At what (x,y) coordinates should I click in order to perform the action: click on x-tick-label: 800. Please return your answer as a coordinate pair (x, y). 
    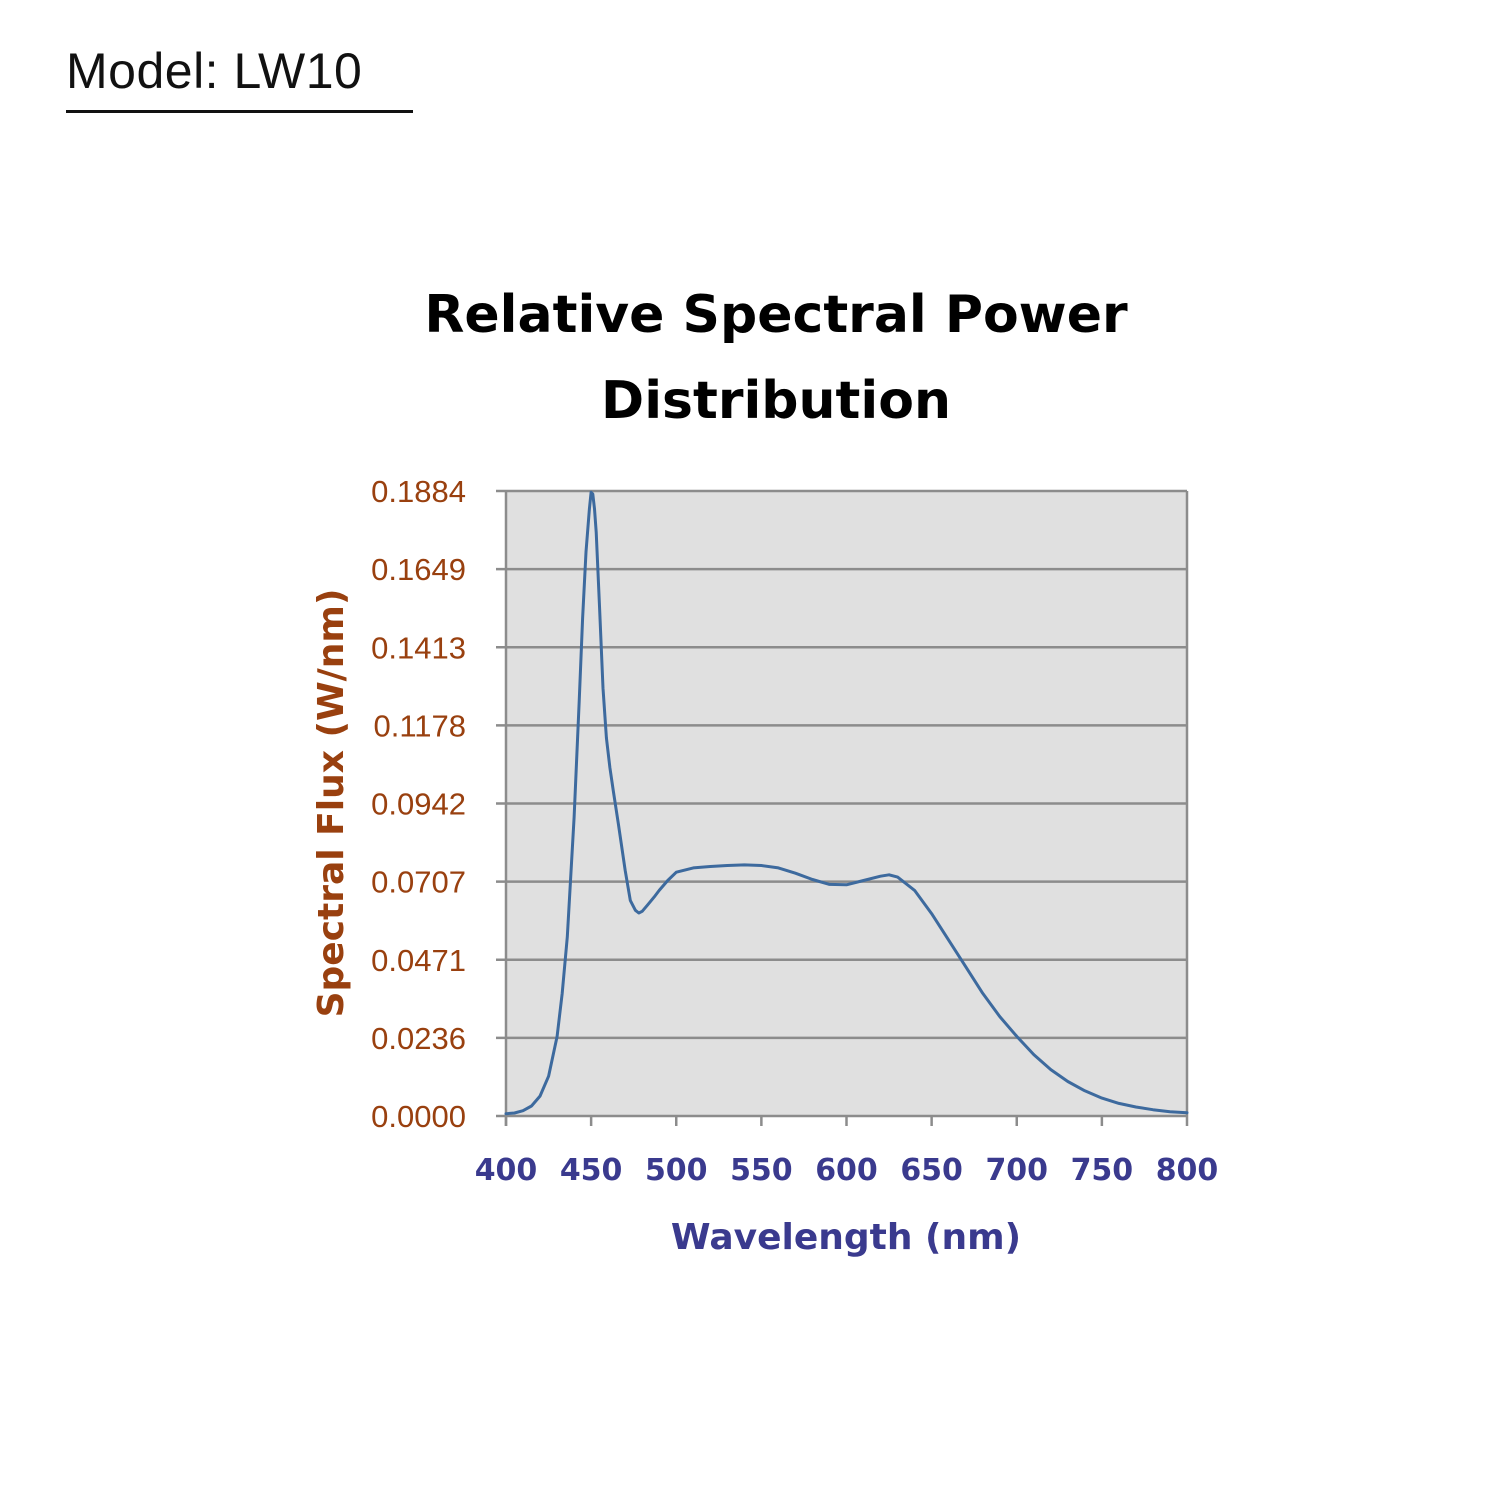
    Looking at the image, I should click on (1187, 1170).